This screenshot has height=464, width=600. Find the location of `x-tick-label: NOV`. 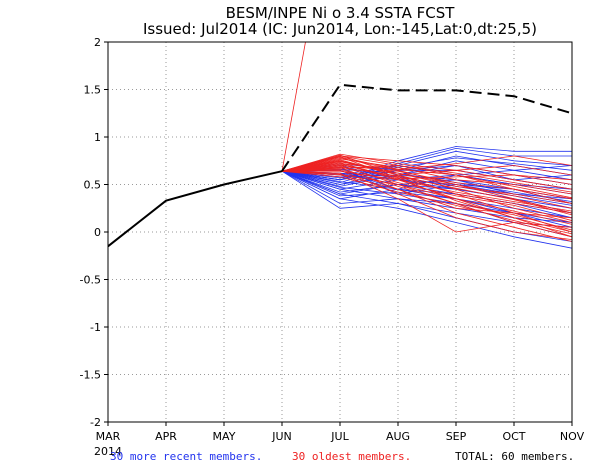

x-tick-label: NOV is located at coordinates (572, 436).